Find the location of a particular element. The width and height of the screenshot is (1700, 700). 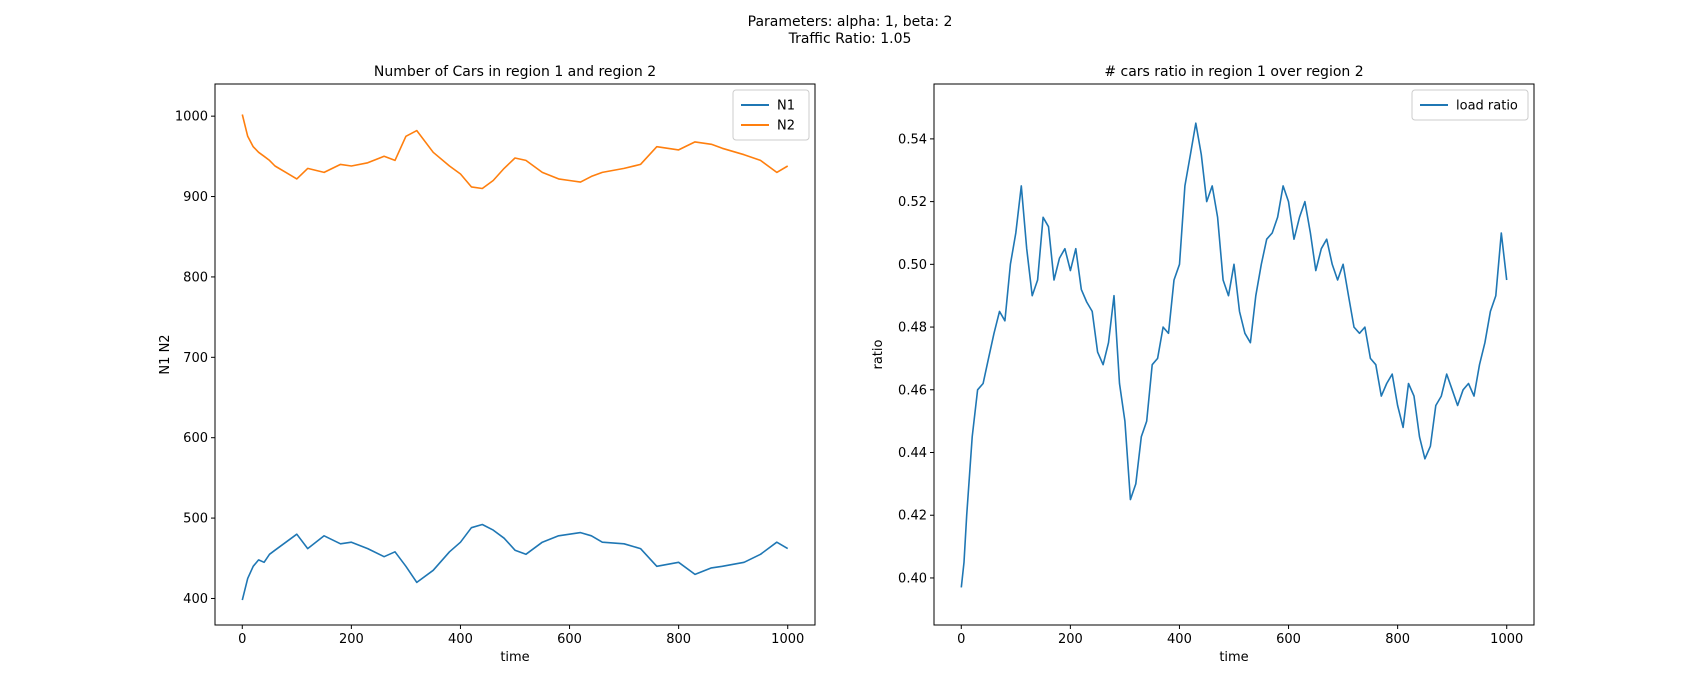

y-tick-label: 800 is located at coordinates (195, 277).